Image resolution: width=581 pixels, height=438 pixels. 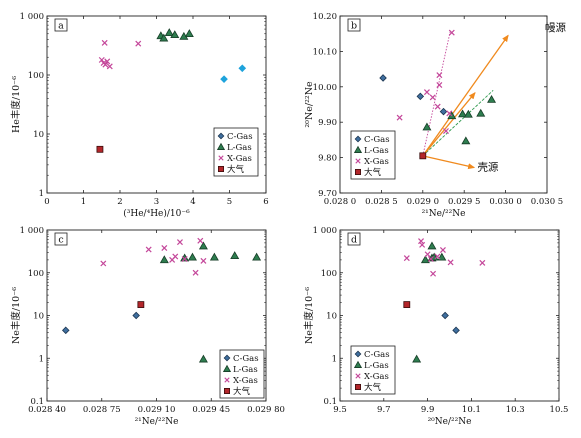 I want to click on y-tick-label: 9.70, so click(x=327, y=194).